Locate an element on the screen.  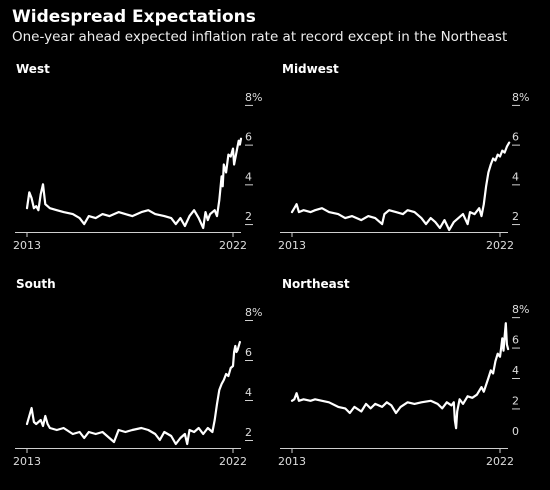
y-tick-label: 0 is located at coordinates (515, 431).